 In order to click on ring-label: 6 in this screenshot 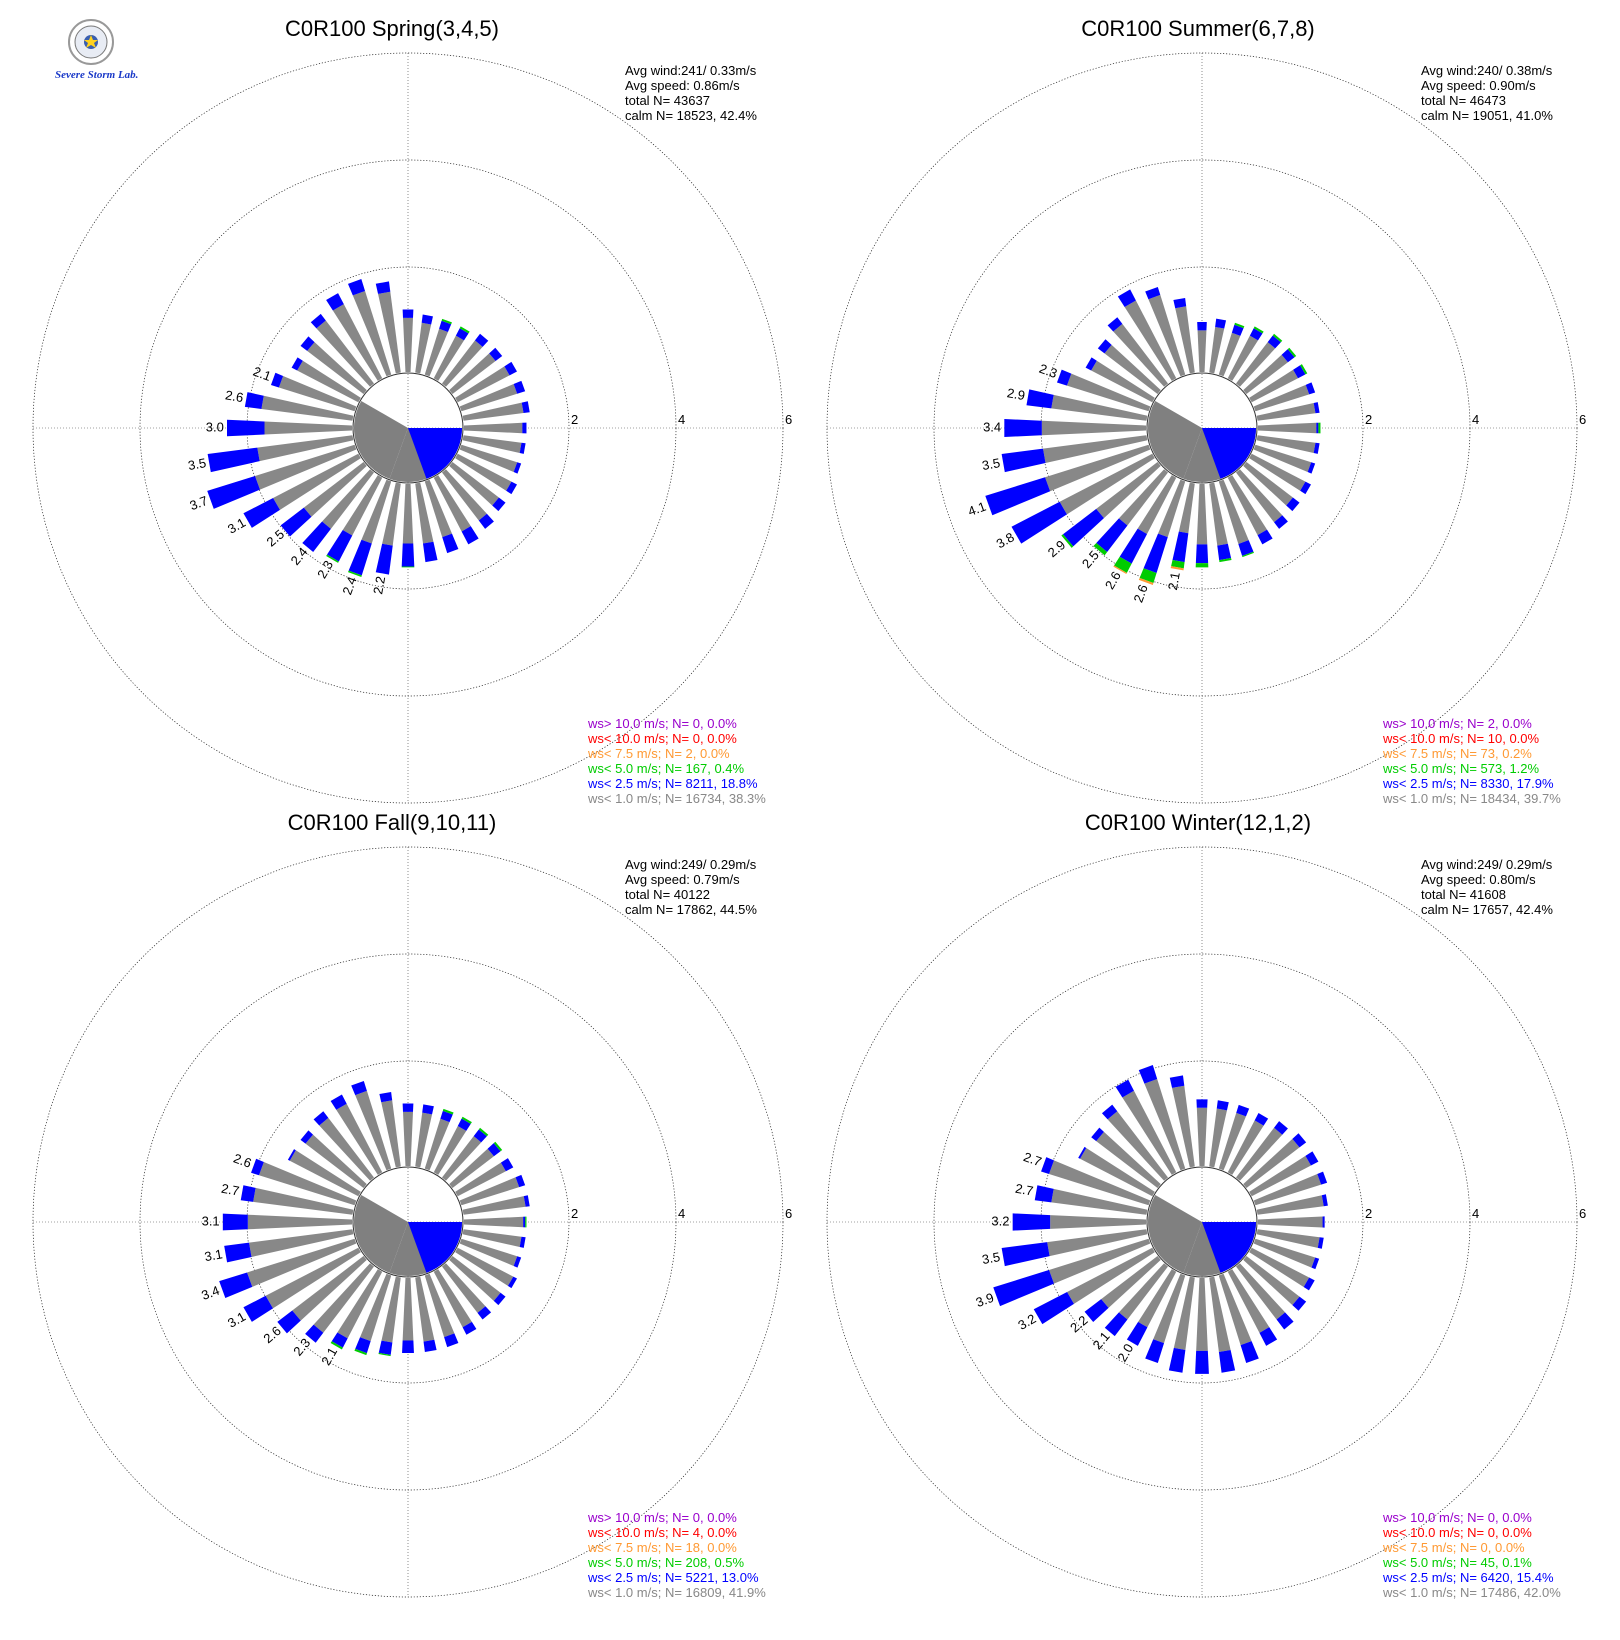, I will do `click(1582, 419)`.